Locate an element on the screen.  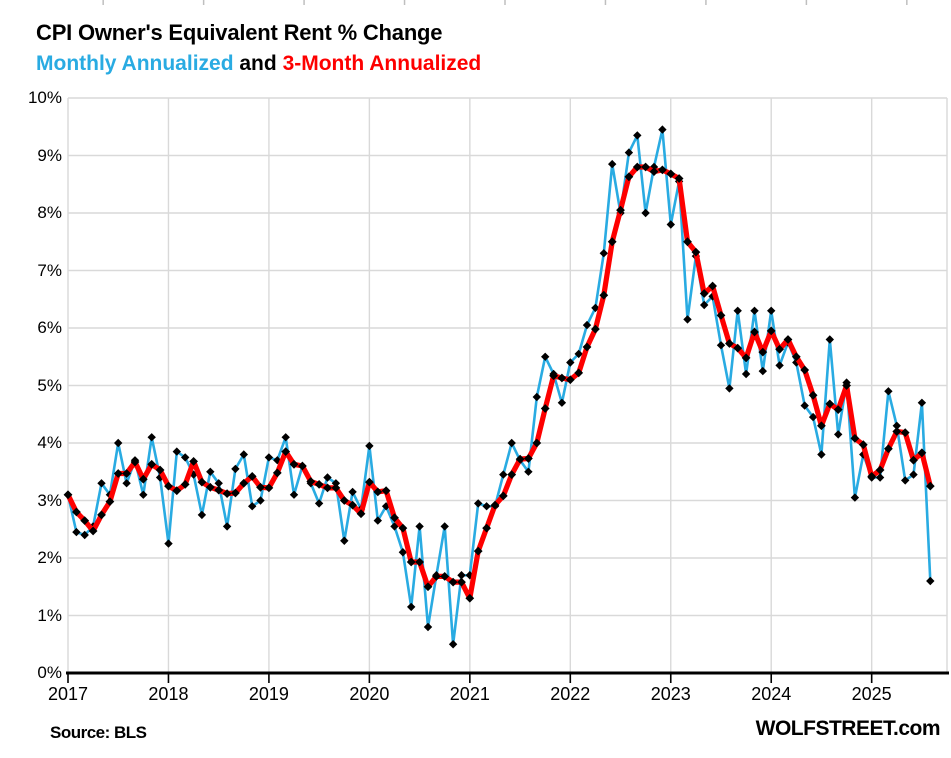
x-axis-label: 2025 is located at coordinates (871, 694).